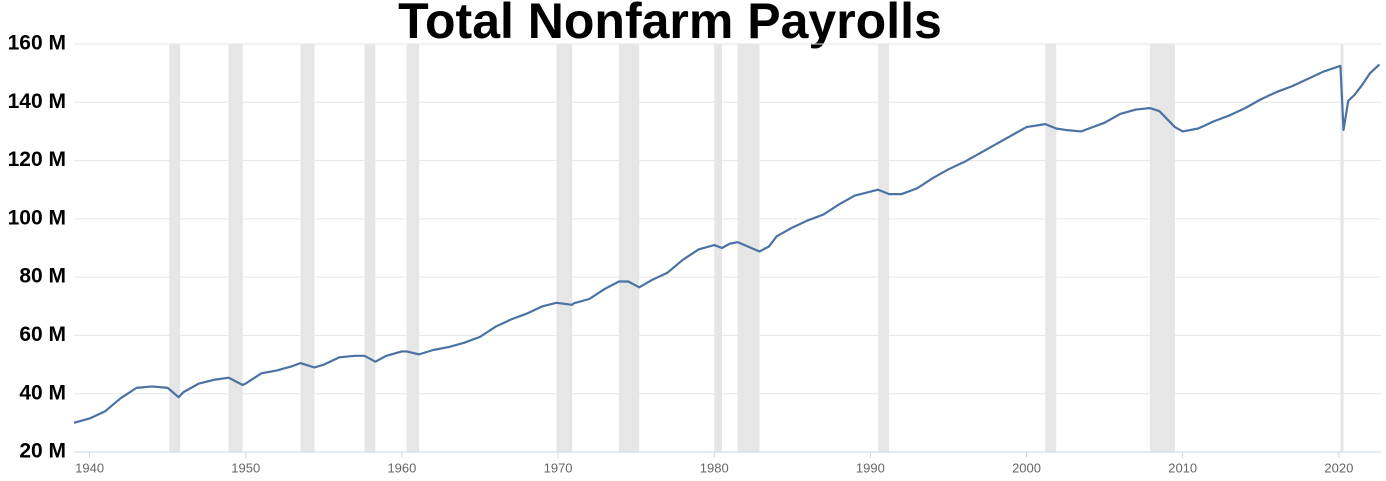 This screenshot has height=481, width=1386. I want to click on x-tick-label: 1950, so click(245, 467).